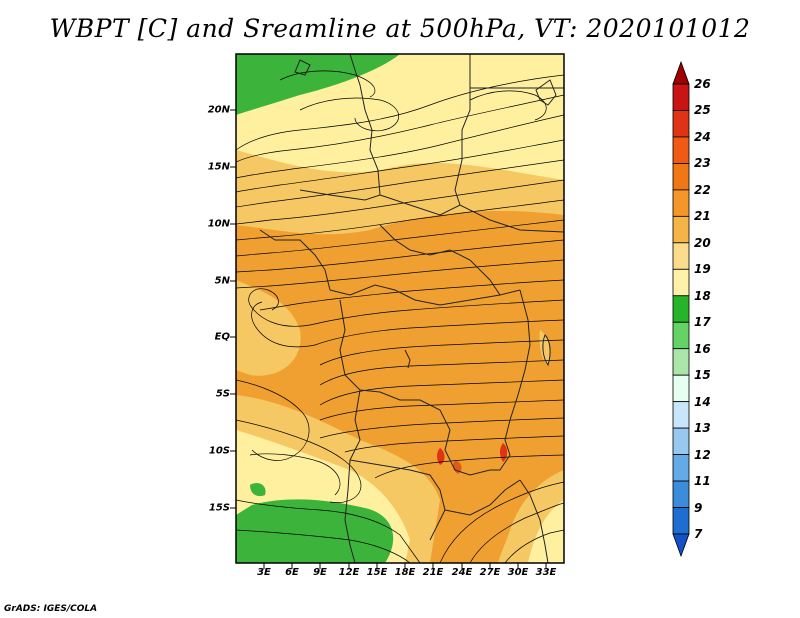 The image size is (800, 618). I want to click on colorbar-label: 22, so click(702, 189).